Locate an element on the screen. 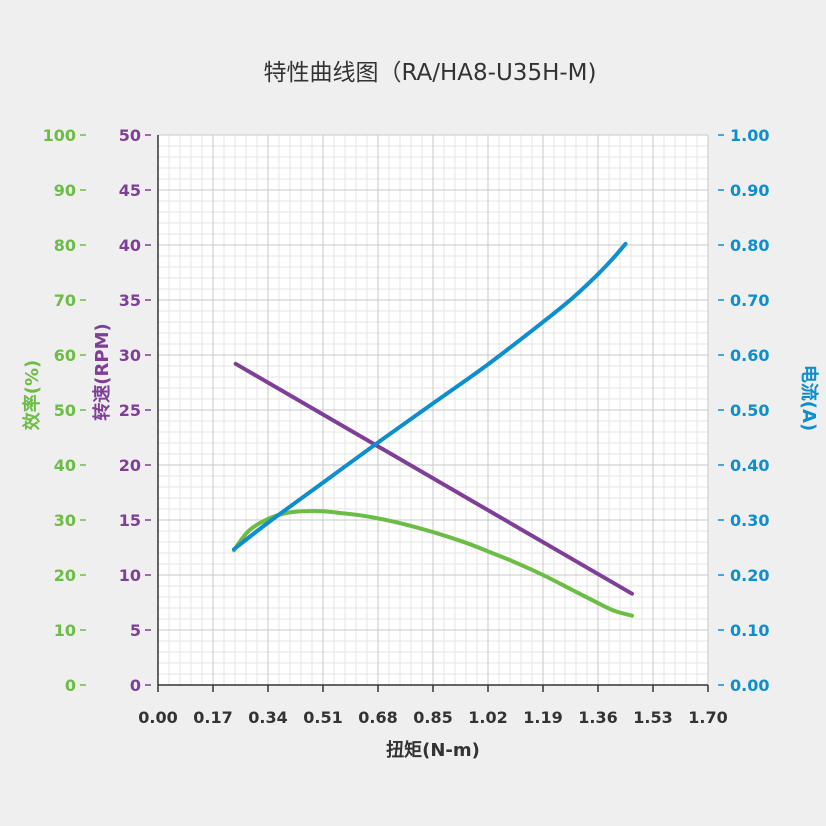 This screenshot has height=826, width=826. speed-tick-label: 10 is located at coordinates (130, 575).